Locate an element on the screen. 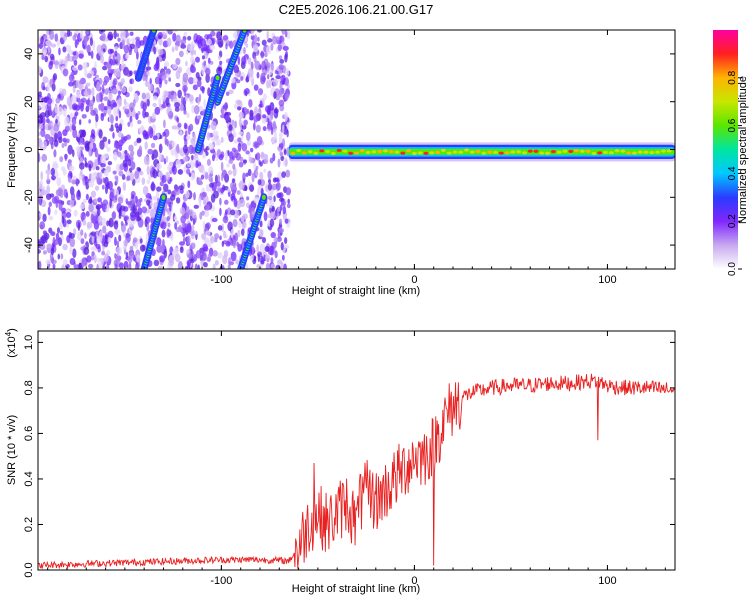 Image resolution: width=750 pixels, height=600 pixels. spectrogram-ytick-label: -20 is located at coordinates (29, 197).